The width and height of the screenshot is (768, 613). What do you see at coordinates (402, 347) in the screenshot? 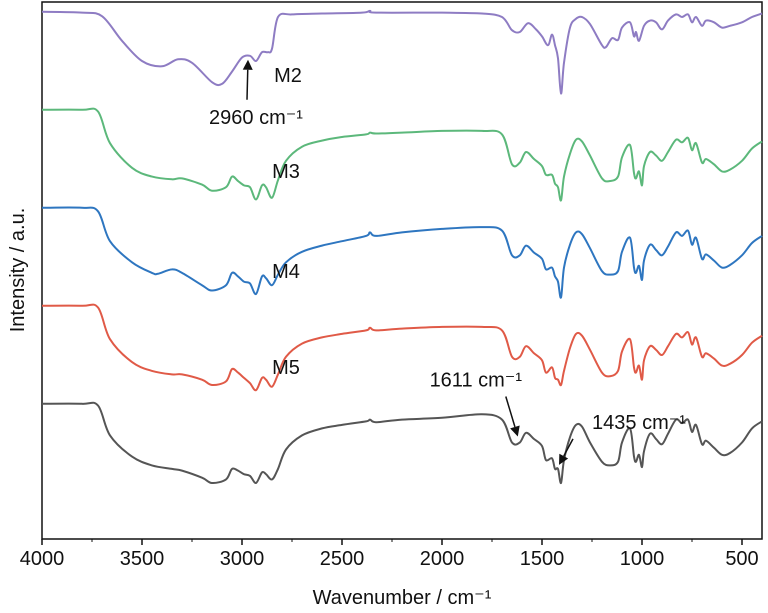
I see `series-line-m4` at bounding box center [402, 347].